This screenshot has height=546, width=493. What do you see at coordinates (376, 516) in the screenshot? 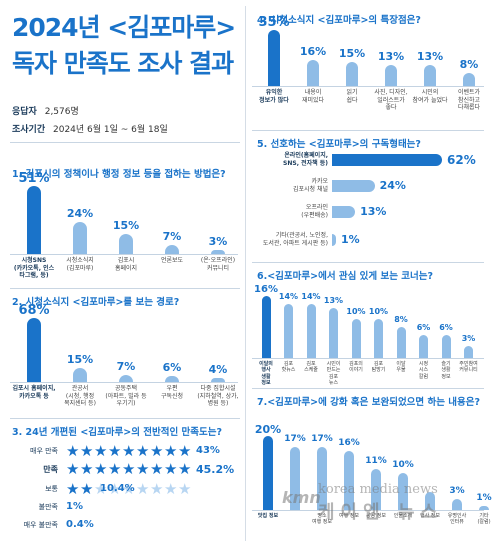
I see `category-label: 공공 정보` at bounding box center [376, 516].